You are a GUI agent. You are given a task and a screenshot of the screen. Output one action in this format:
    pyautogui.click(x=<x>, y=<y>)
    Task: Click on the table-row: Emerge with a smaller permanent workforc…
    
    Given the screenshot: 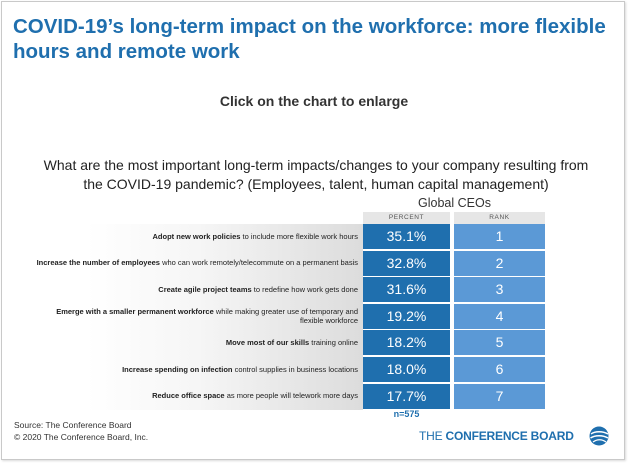 What is the action you would take?
    pyautogui.click(x=290, y=316)
    